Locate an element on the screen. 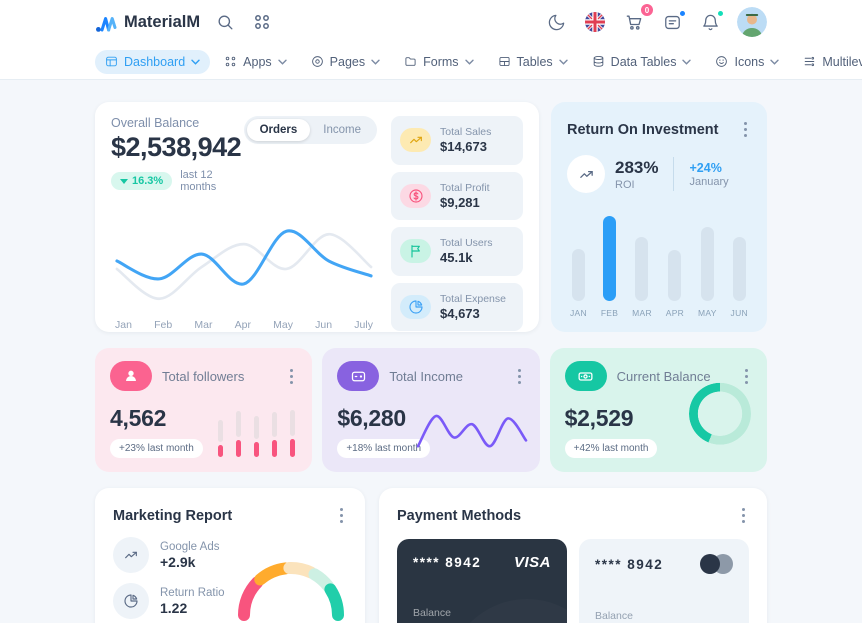 The image size is (862, 623). nav-item-tables: Tables is located at coordinates (533, 62).